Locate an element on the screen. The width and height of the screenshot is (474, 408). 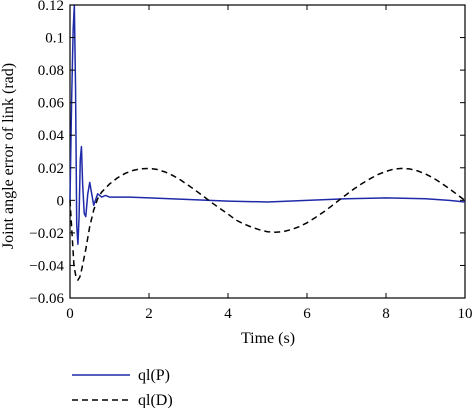
x-tick-label: 8 is located at coordinates (386, 314).